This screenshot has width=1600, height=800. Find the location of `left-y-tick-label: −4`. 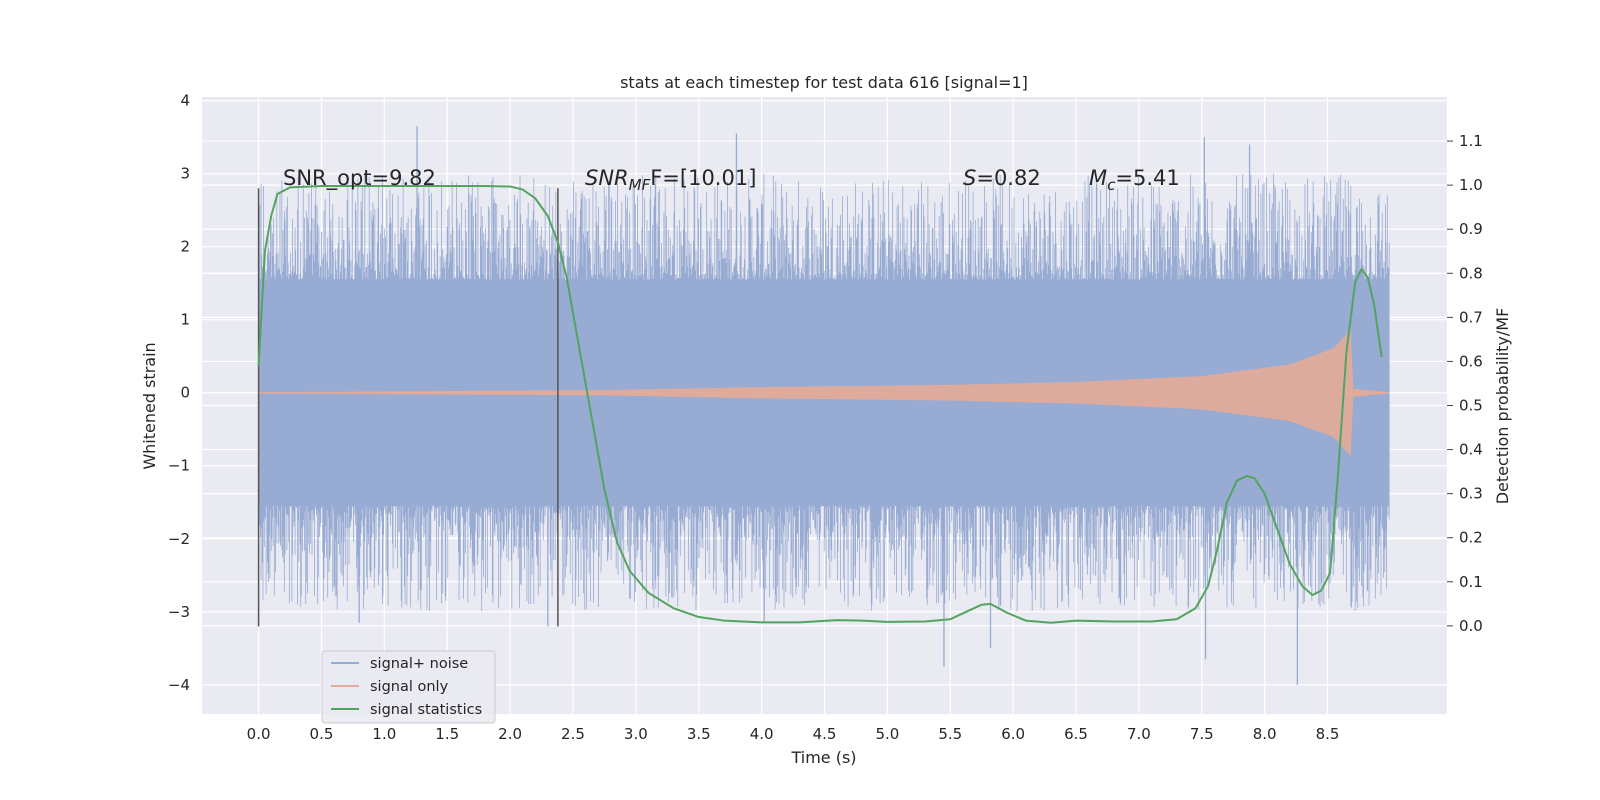

left-y-tick-label: −4 is located at coordinates (179, 685).